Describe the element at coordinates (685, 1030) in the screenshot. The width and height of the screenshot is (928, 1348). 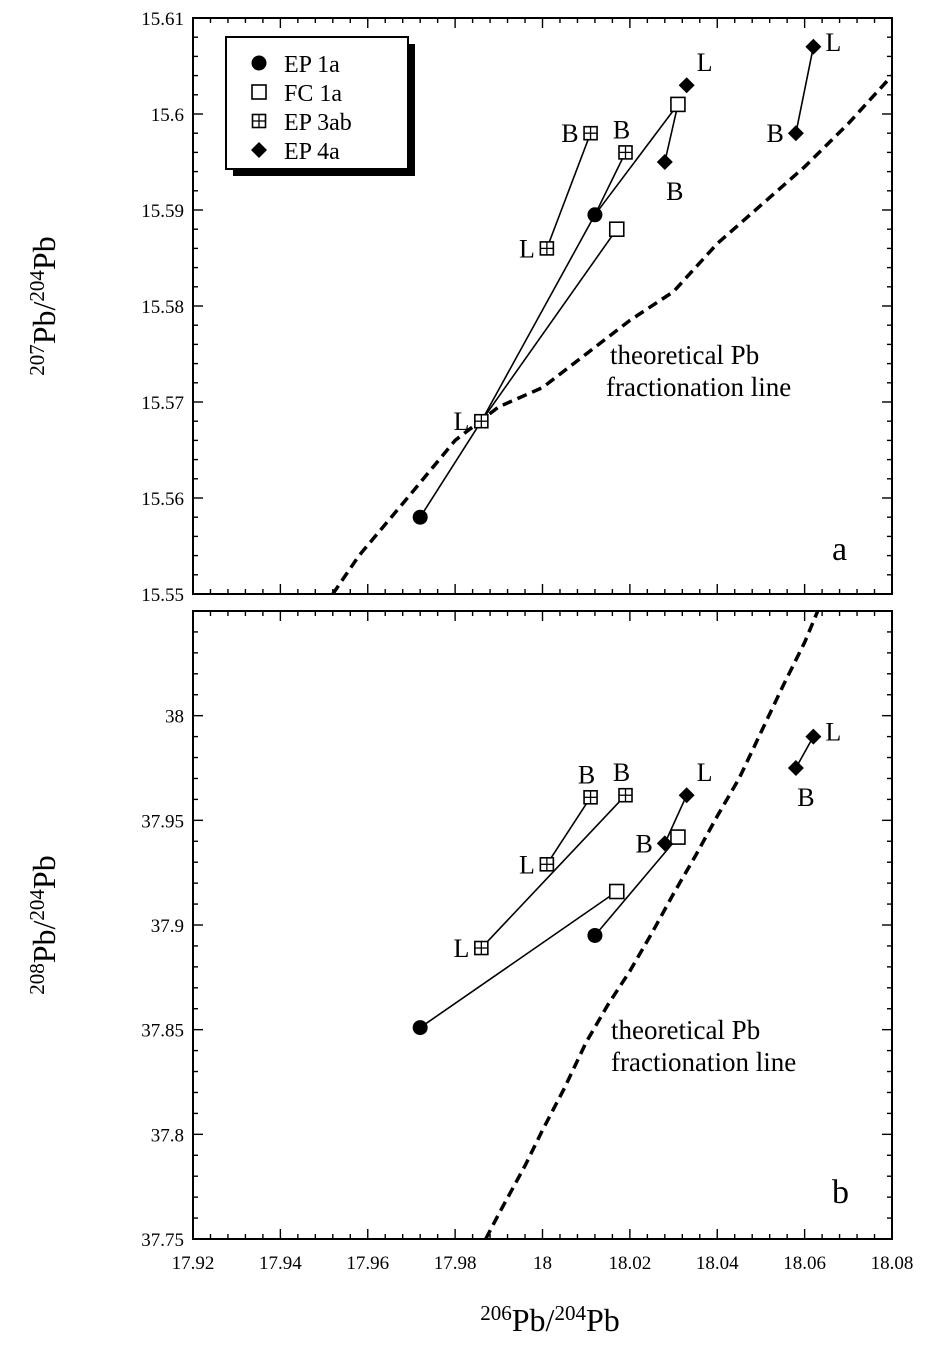
I see `panel-b-annotation-line1: theoretical Pb` at that location.